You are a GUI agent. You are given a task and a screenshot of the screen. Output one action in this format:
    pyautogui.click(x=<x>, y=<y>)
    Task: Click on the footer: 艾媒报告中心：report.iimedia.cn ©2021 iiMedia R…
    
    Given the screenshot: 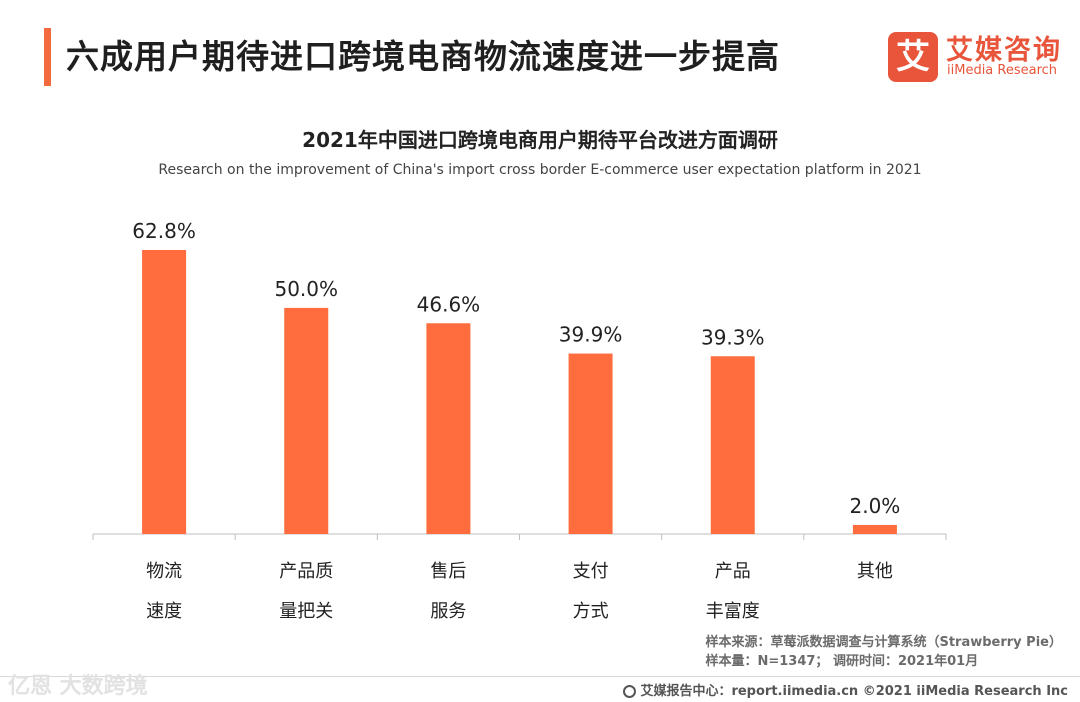 What is the action you would take?
    pyautogui.click(x=845, y=689)
    